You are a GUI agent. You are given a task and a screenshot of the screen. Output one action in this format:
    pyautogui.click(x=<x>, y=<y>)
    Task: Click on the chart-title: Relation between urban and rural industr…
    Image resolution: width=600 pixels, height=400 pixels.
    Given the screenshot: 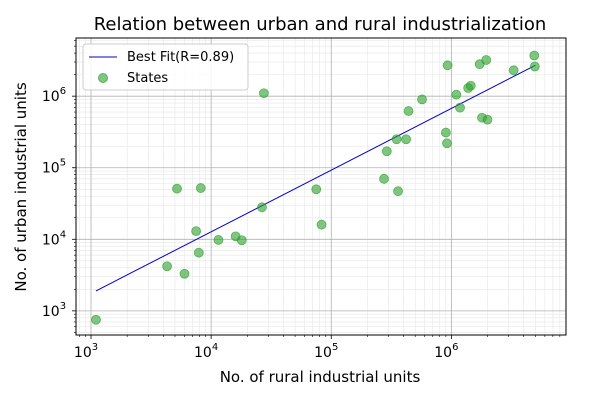 What is the action you would take?
    pyautogui.click(x=320, y=24)
    